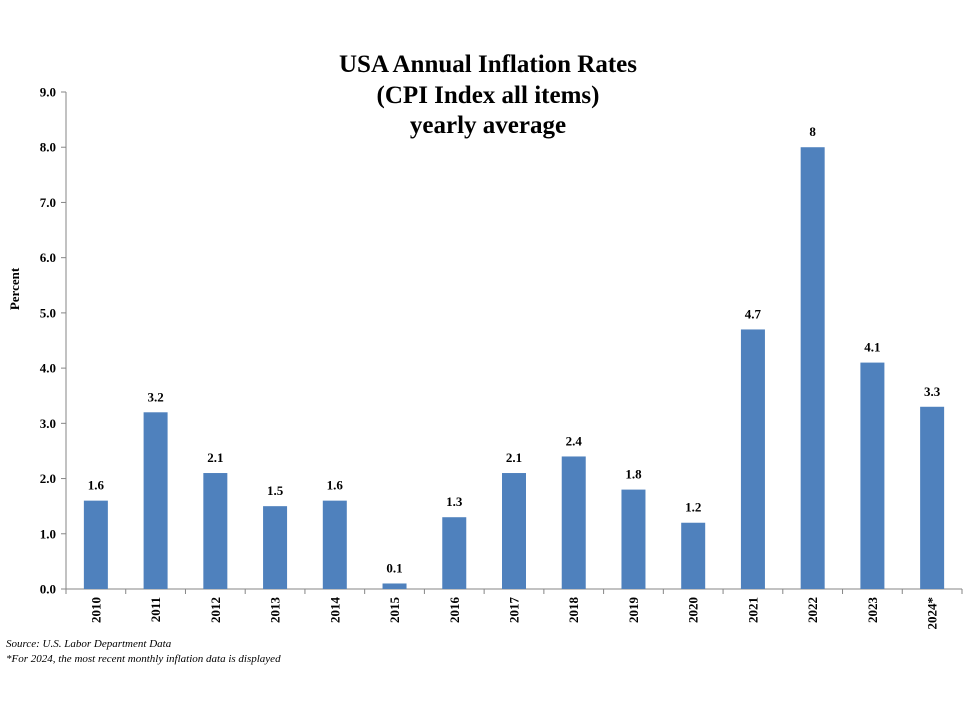  I want to click on data-label: 2.4, so click(574, 440).